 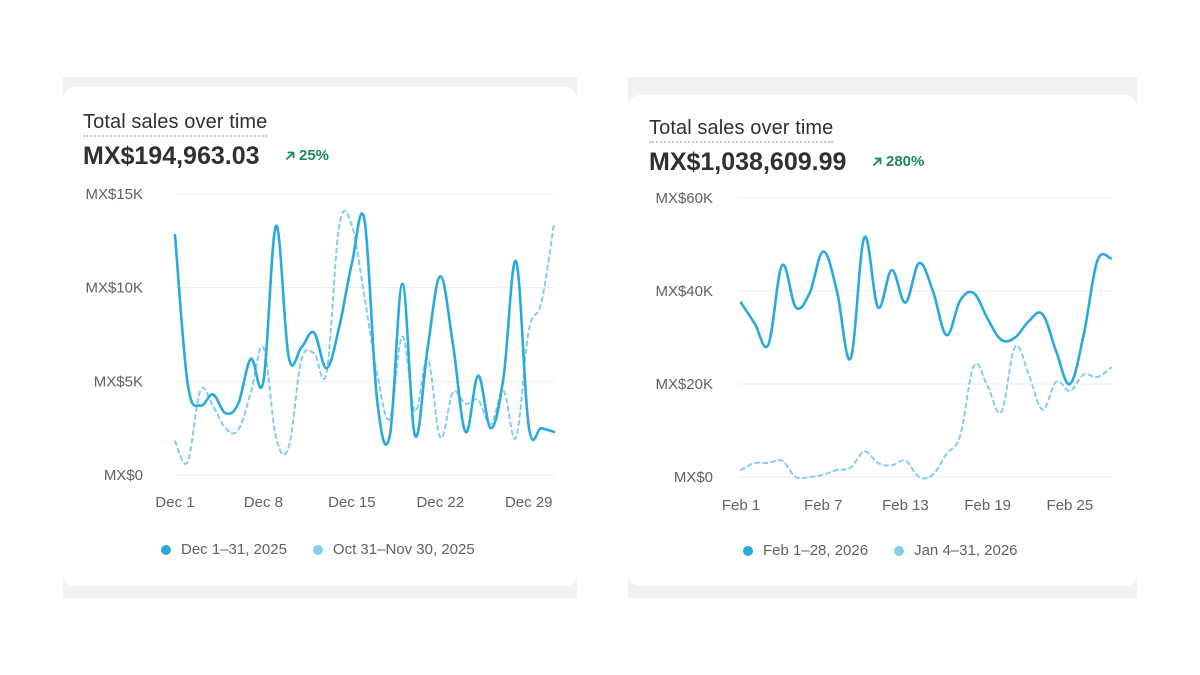 What do you see at coordinates (352, 502) in the screenshot?
I see `x-tick-label: Dec 15` at bounding box center [352, 502].